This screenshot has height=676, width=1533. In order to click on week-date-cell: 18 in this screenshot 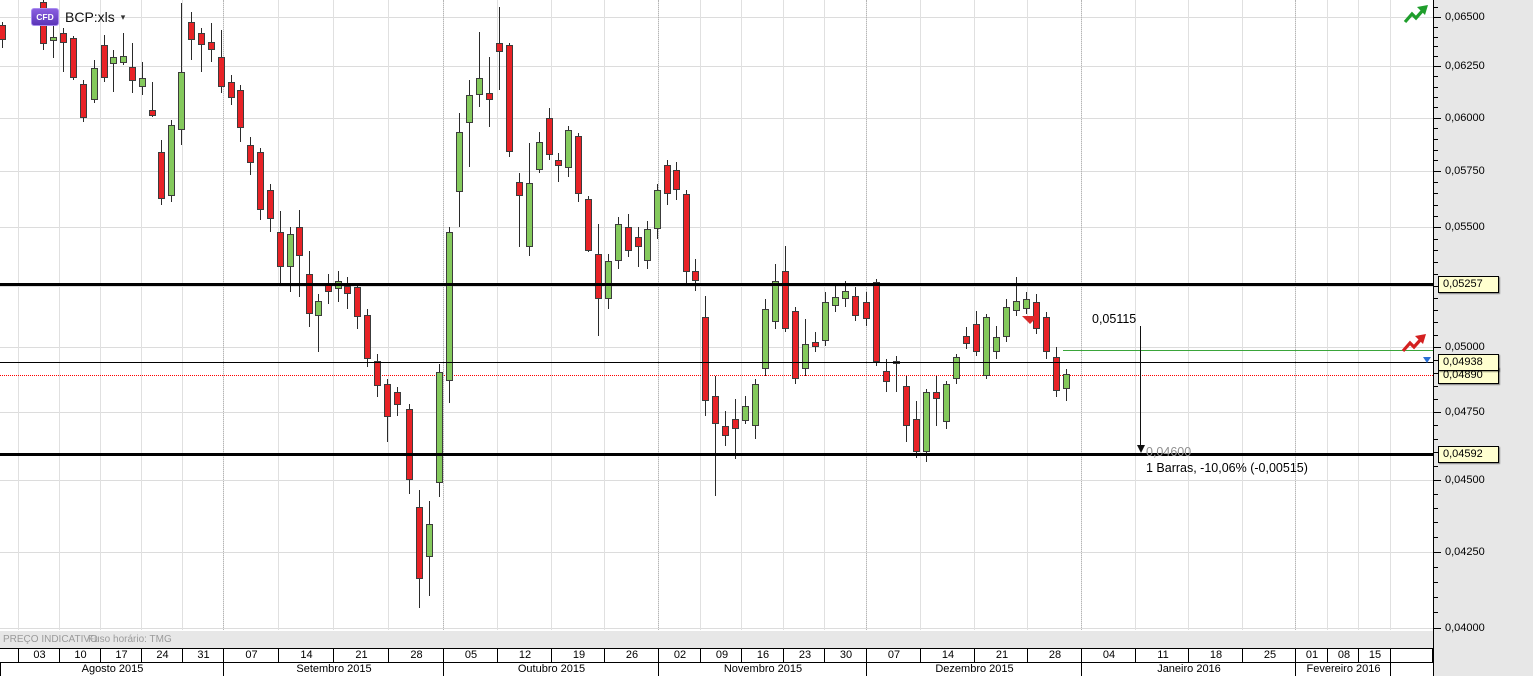, I will do `click(1215, 655)`.